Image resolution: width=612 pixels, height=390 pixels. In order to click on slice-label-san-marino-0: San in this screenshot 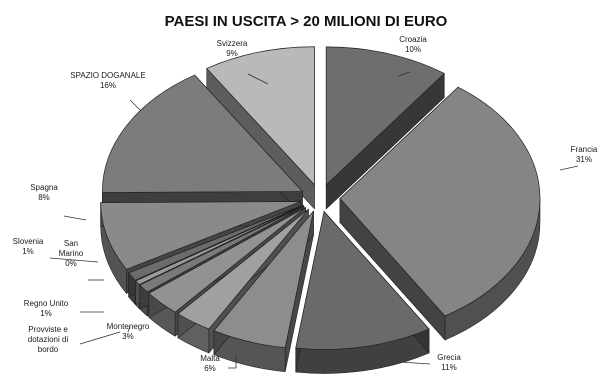, I will do `click(71, 243)`.